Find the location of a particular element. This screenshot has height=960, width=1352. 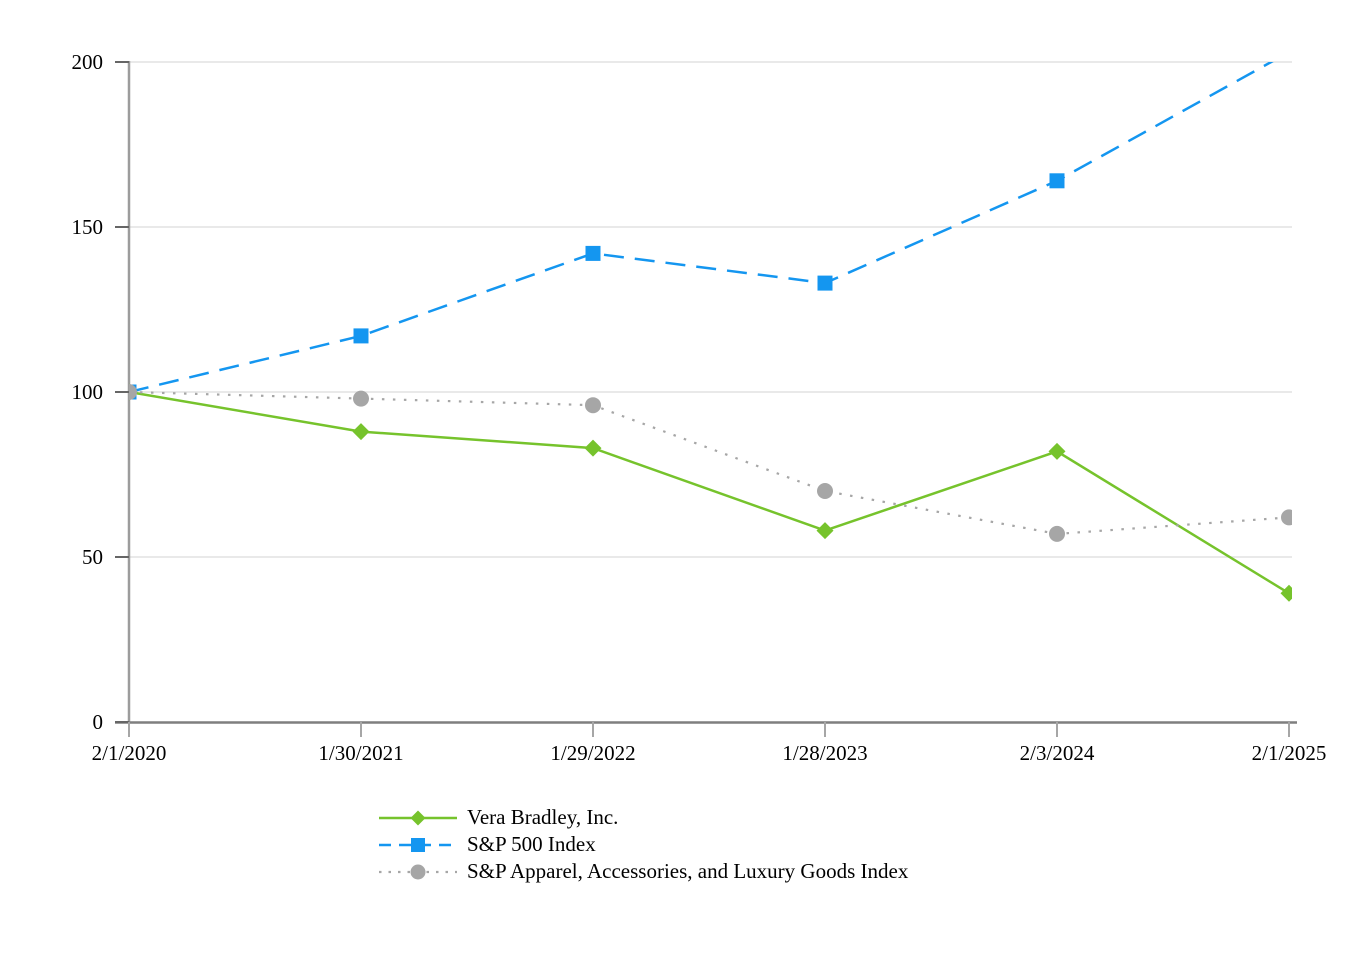

y-tick-label: 100 is located at coordinates (88, 392).